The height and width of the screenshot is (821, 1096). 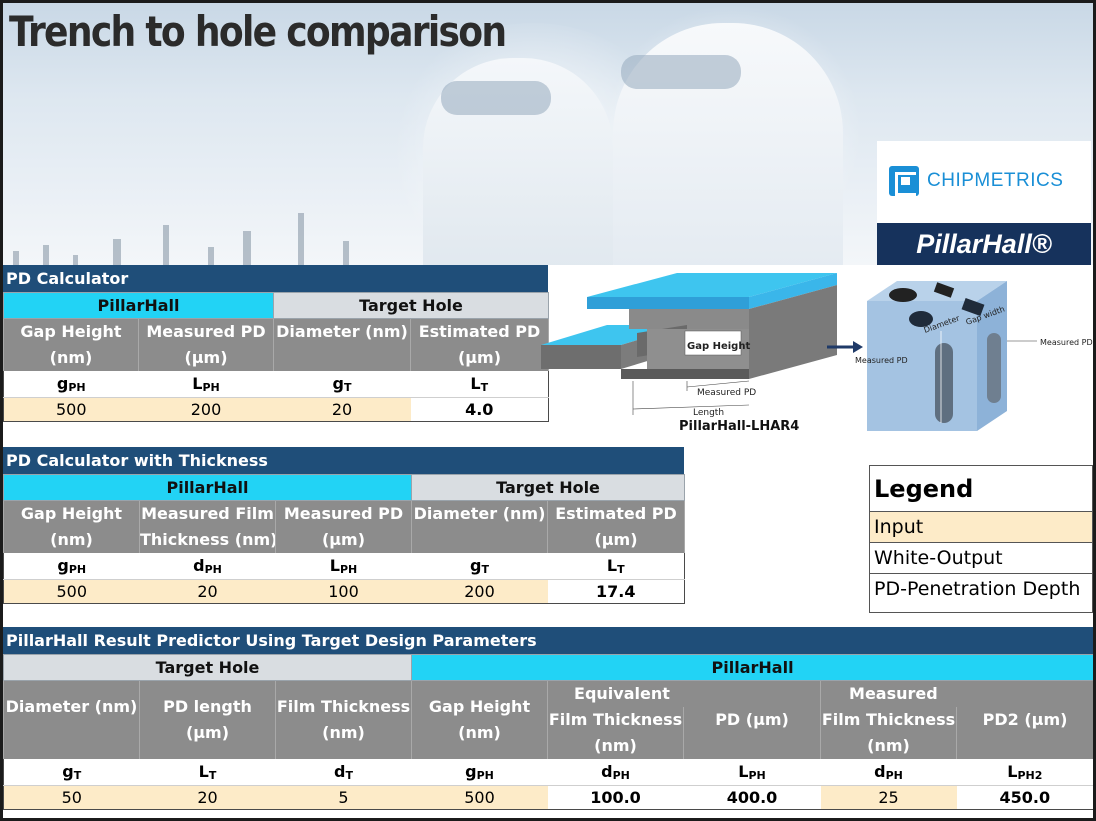 I want to click on length-label: Length, so click(x=708, y=413).